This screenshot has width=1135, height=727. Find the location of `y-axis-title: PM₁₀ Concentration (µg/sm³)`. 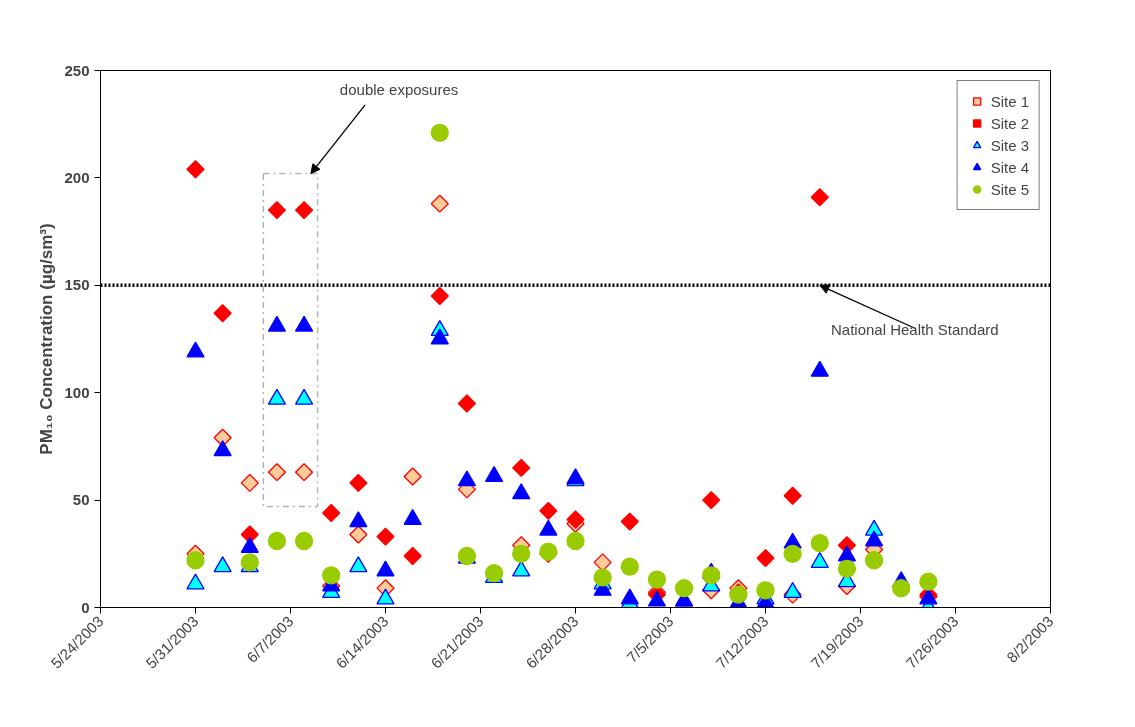

y-axis-title: PM₁₀ Concentration (µg/sm³) is located at coordinates (47, 339).